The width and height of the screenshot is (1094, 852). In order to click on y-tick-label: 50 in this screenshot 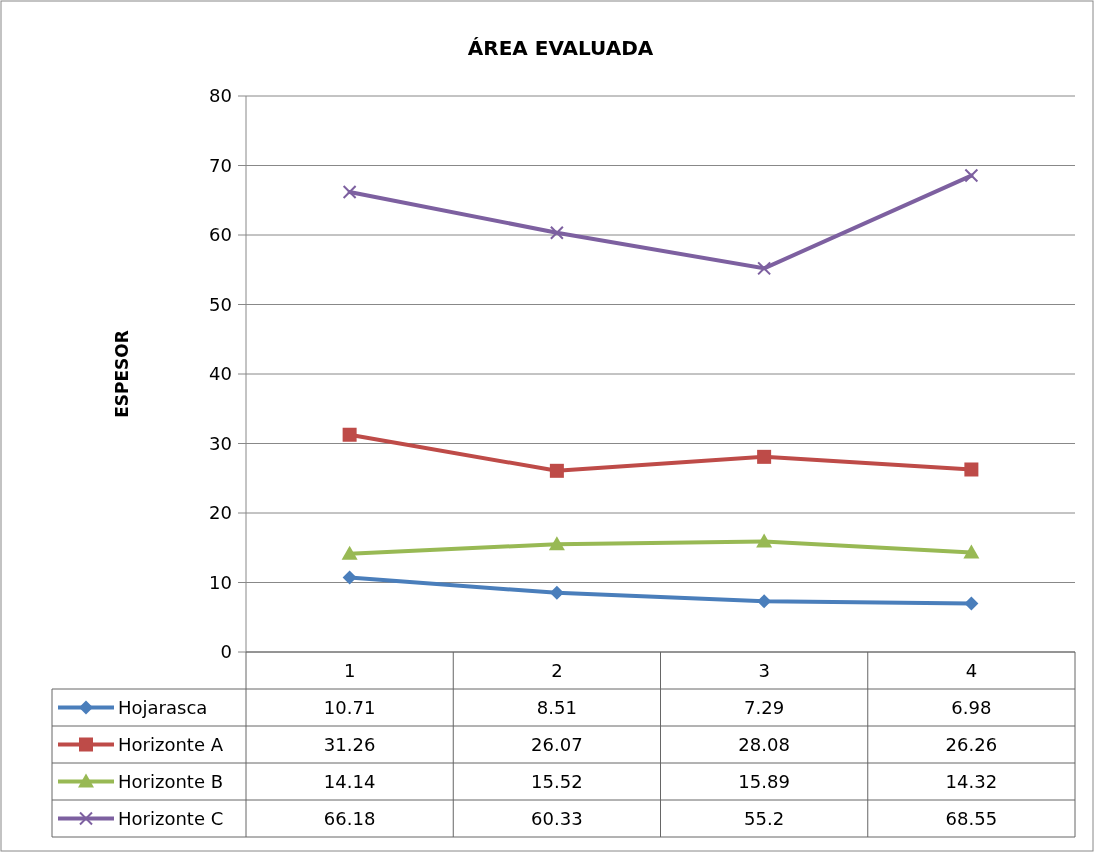, I will do `click(220, 304)`.